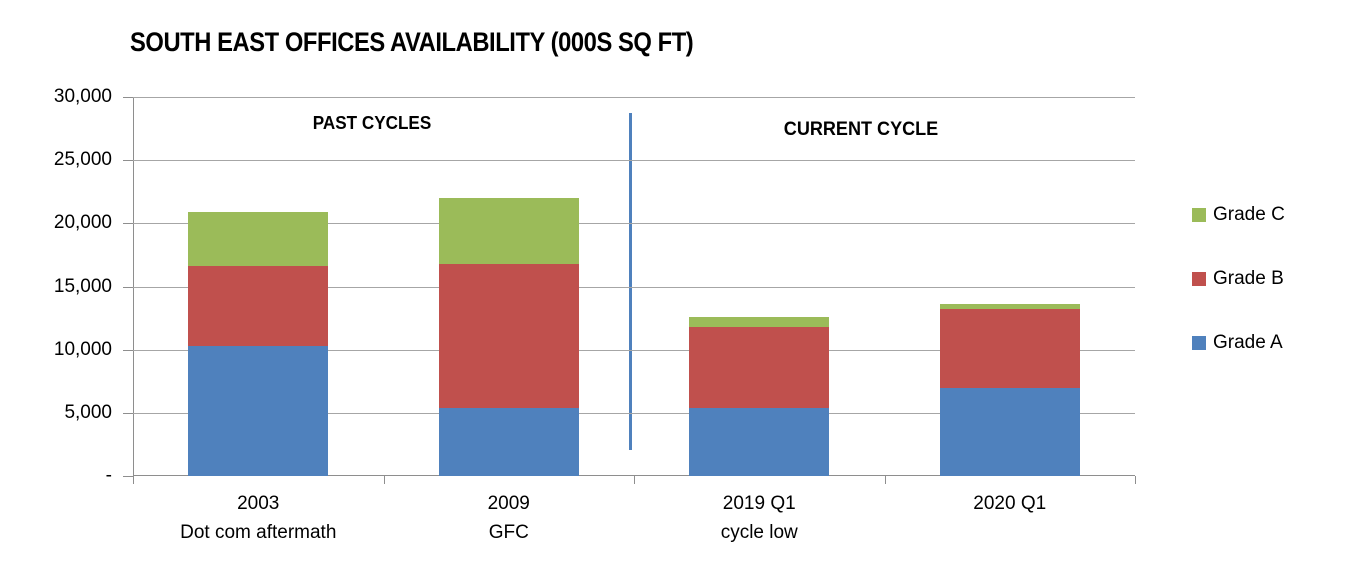  I want to click on legend-item-grade-a: Grade A, so click(1238, 342).